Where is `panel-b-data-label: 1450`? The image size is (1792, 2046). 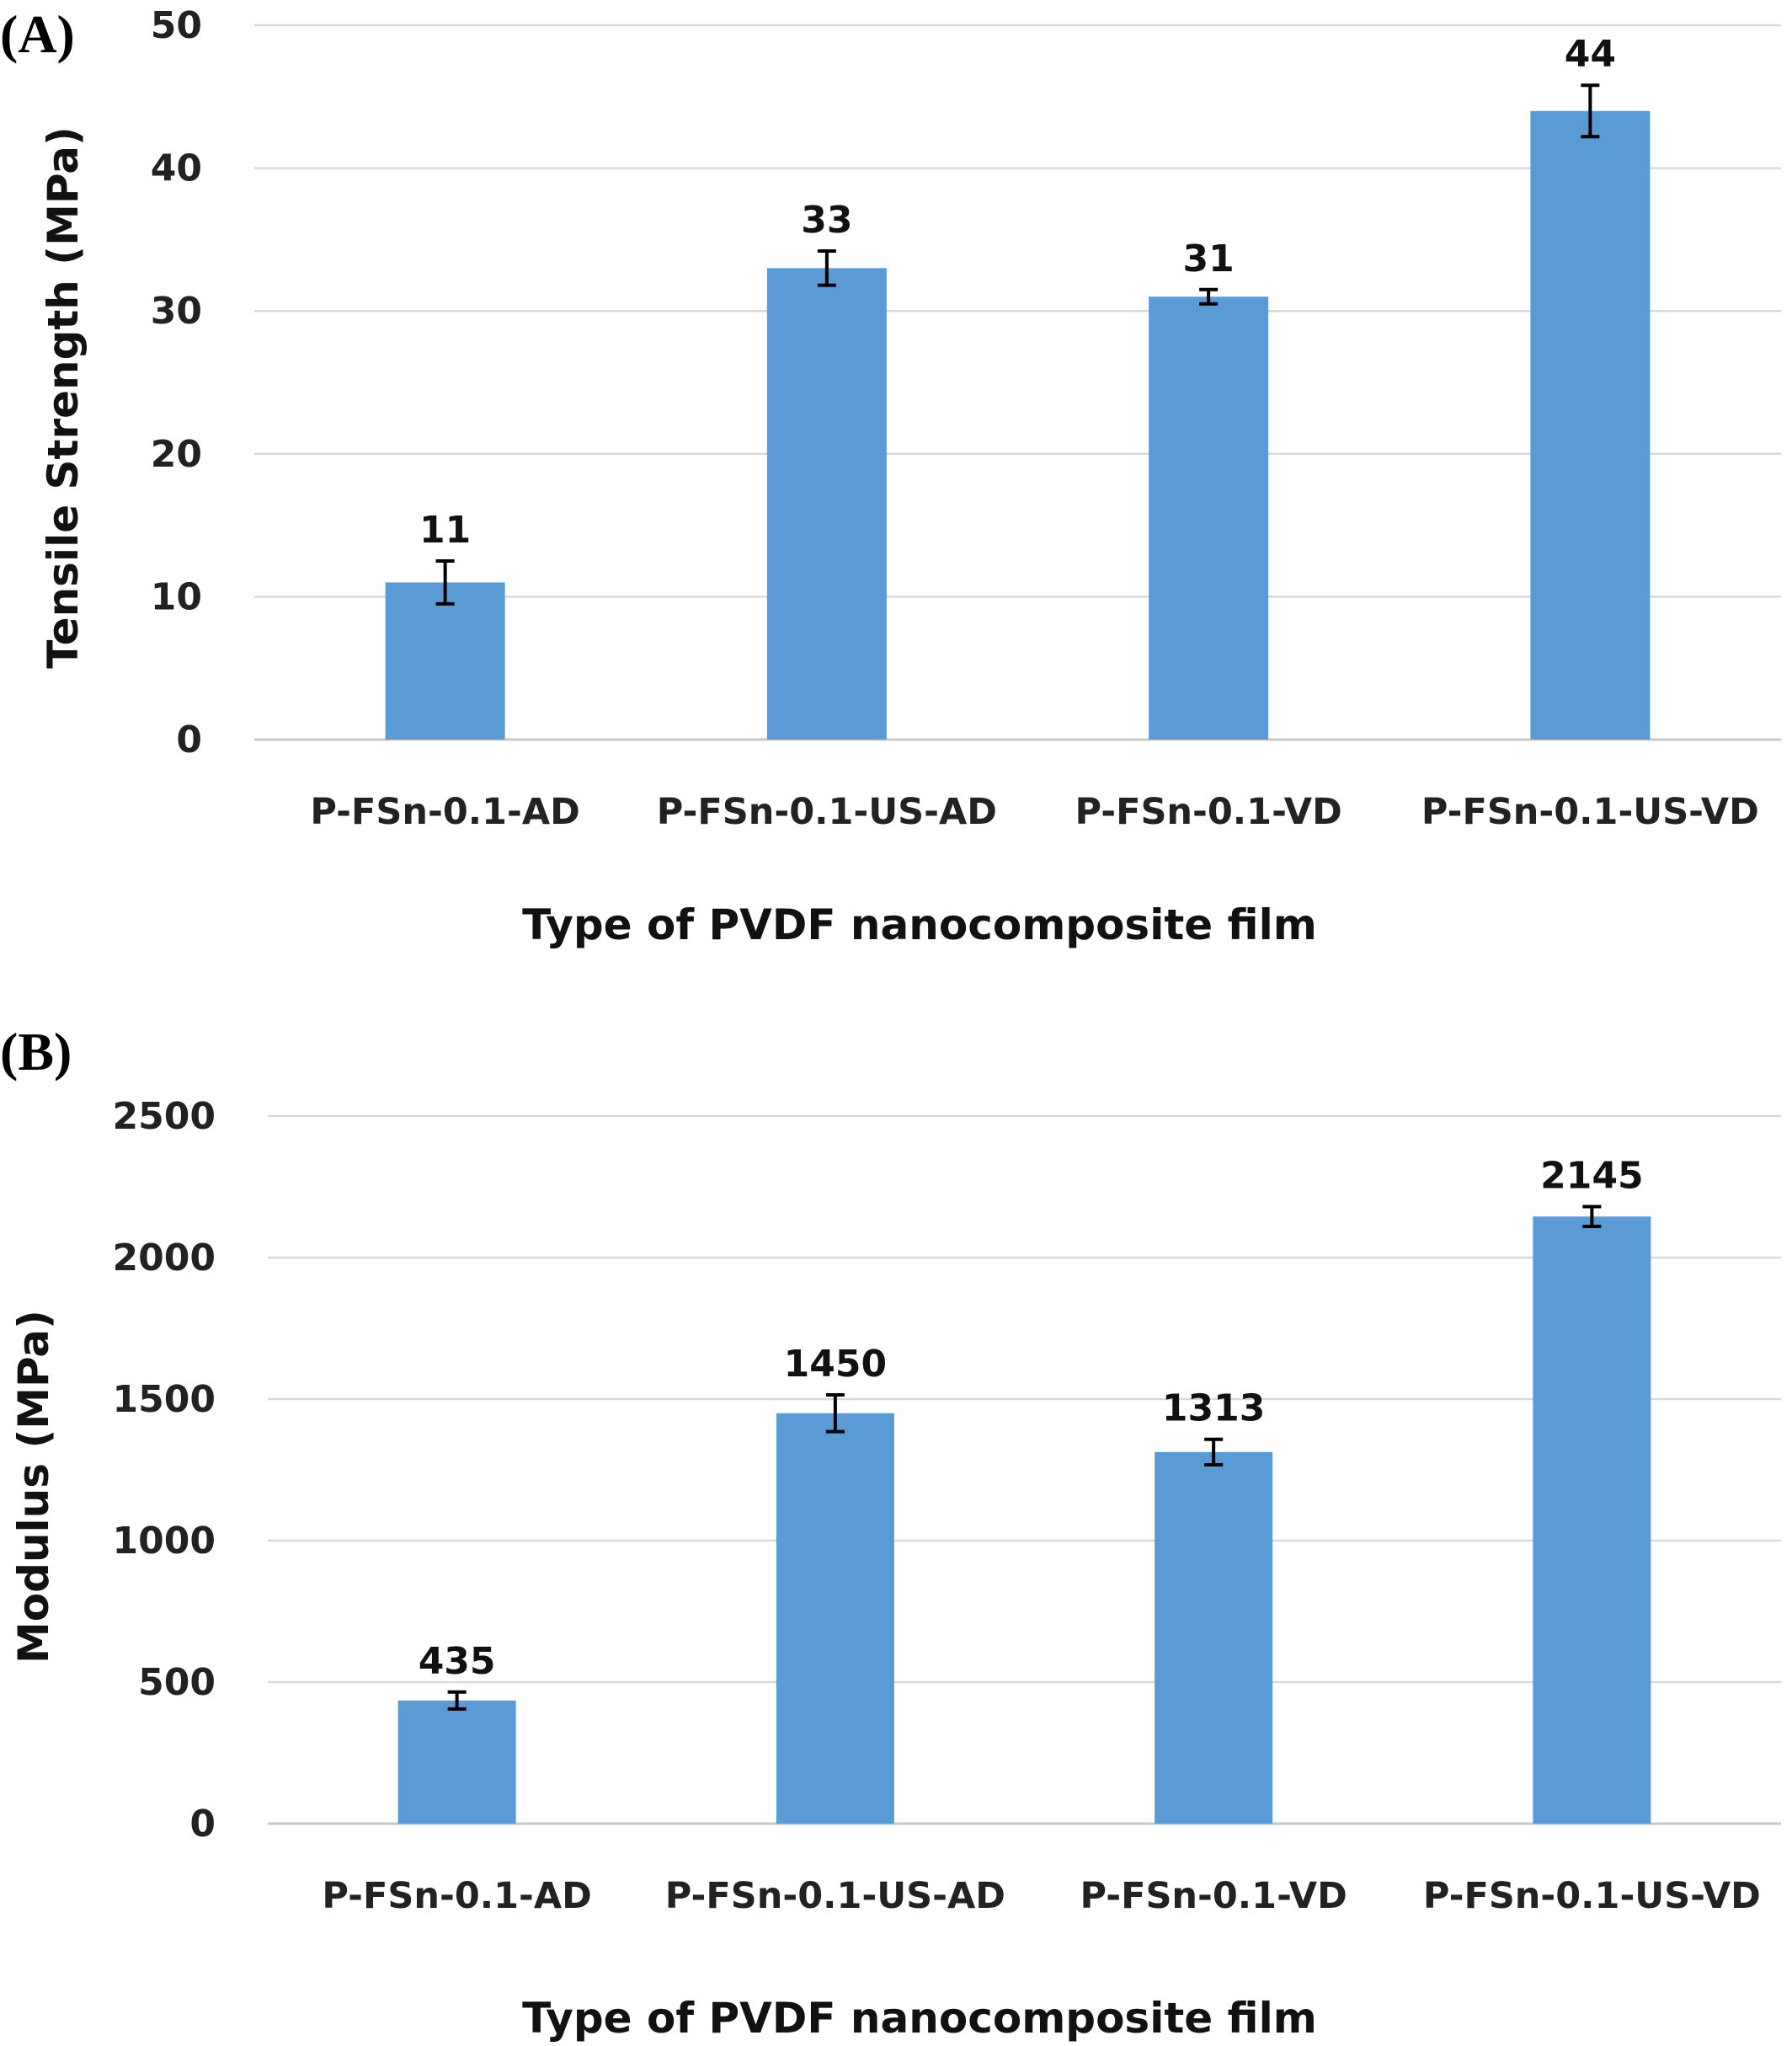 panel-b-data-label: 1450 is located at coordinates (835, 1364).